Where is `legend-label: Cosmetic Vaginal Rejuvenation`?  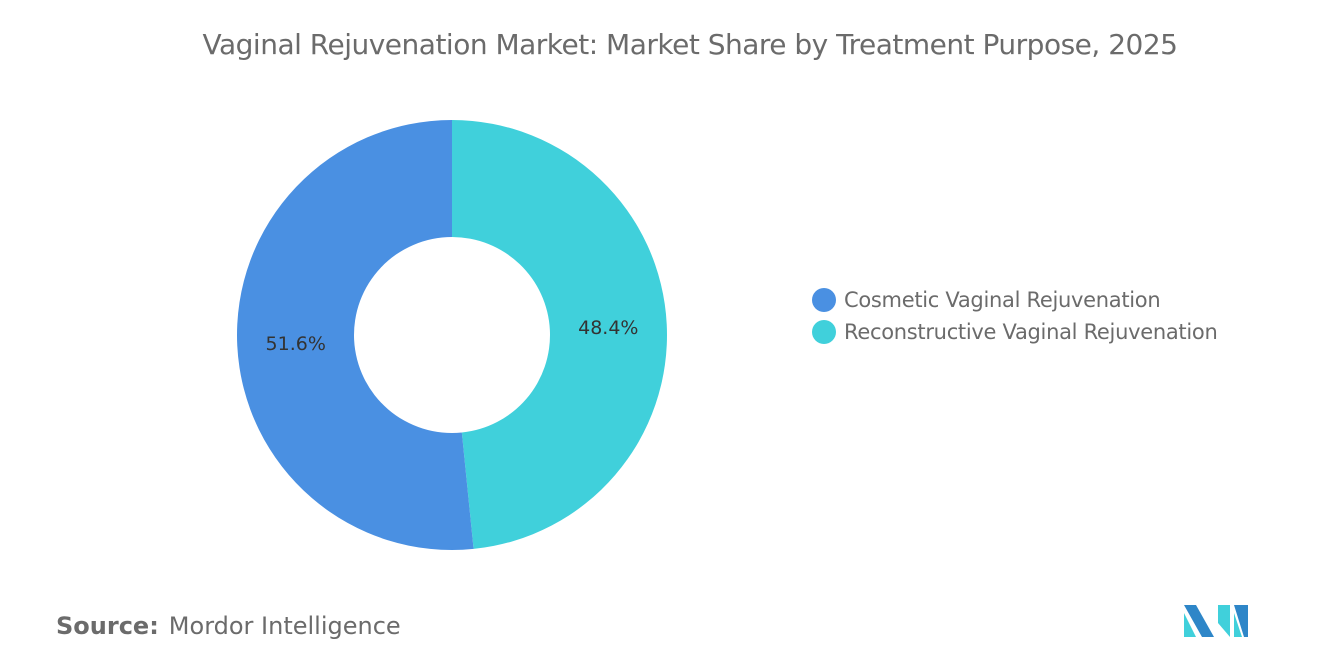
legend-label: Cosmetic Vaginal Rejuvenation is located at coordinates (1002, 300).